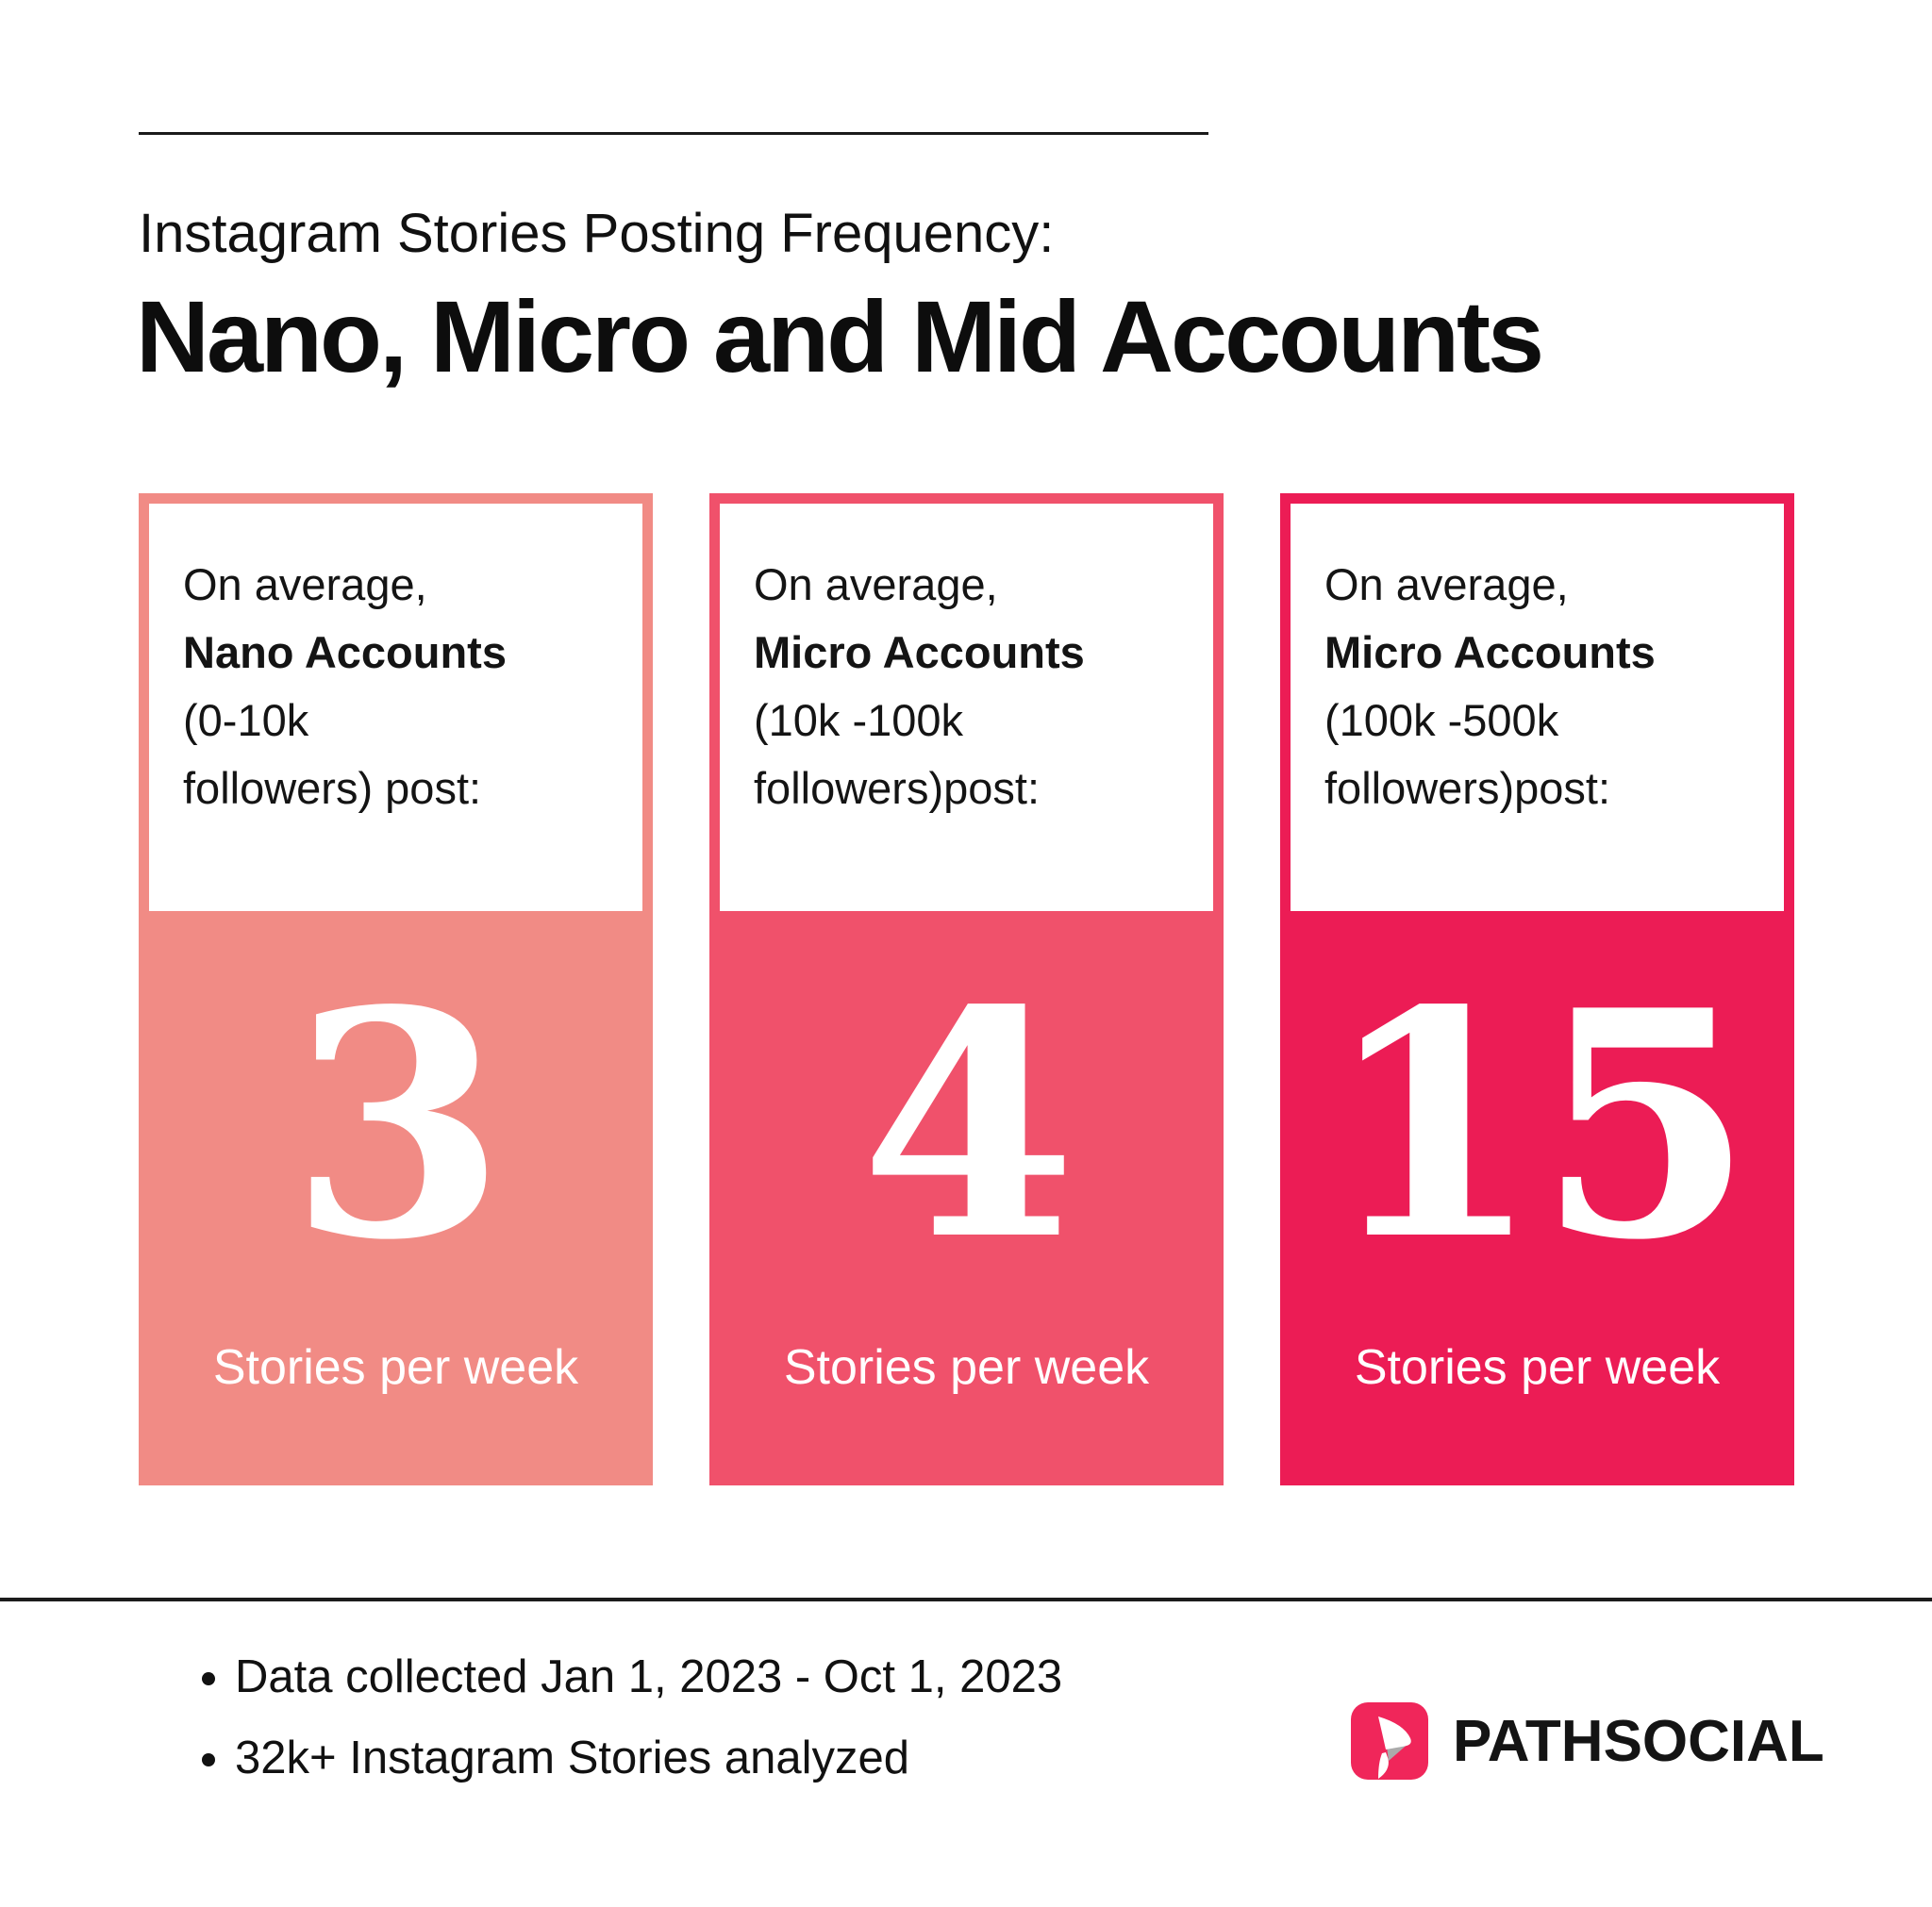 Image resolution: width=1932 pixels, height=1907 pixels. What do you see at coordinates (648, 1759) in the screenshot?
I see `footnote-stories-analyzed: 32k+ Instagram Stories analyzed` at bounding box center [648, 1759].